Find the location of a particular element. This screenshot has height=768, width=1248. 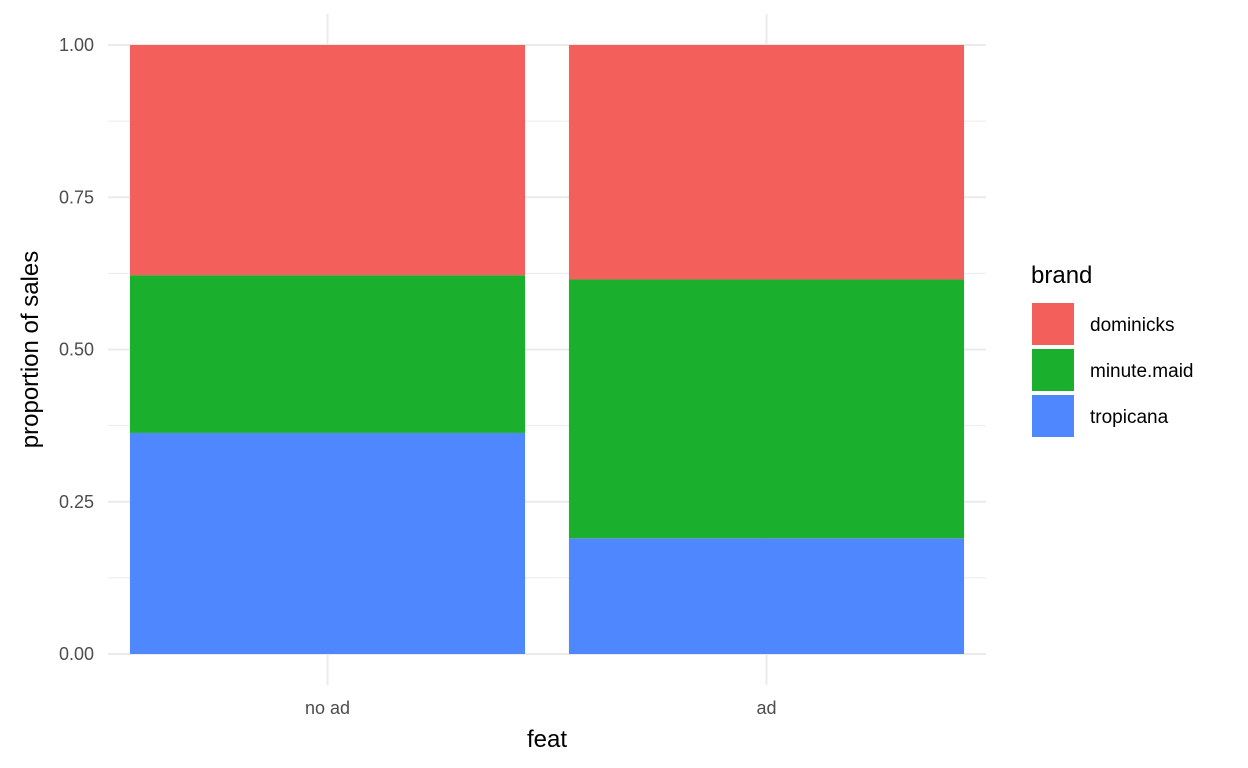

legend-key-dominicks is located at coordinates (1053, 324).